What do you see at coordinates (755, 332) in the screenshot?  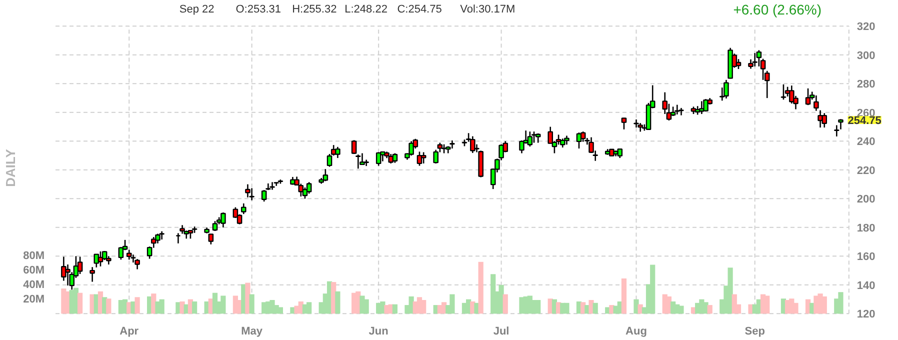 I see `x-tick-label: Sep` at bounding box center [755, 332].